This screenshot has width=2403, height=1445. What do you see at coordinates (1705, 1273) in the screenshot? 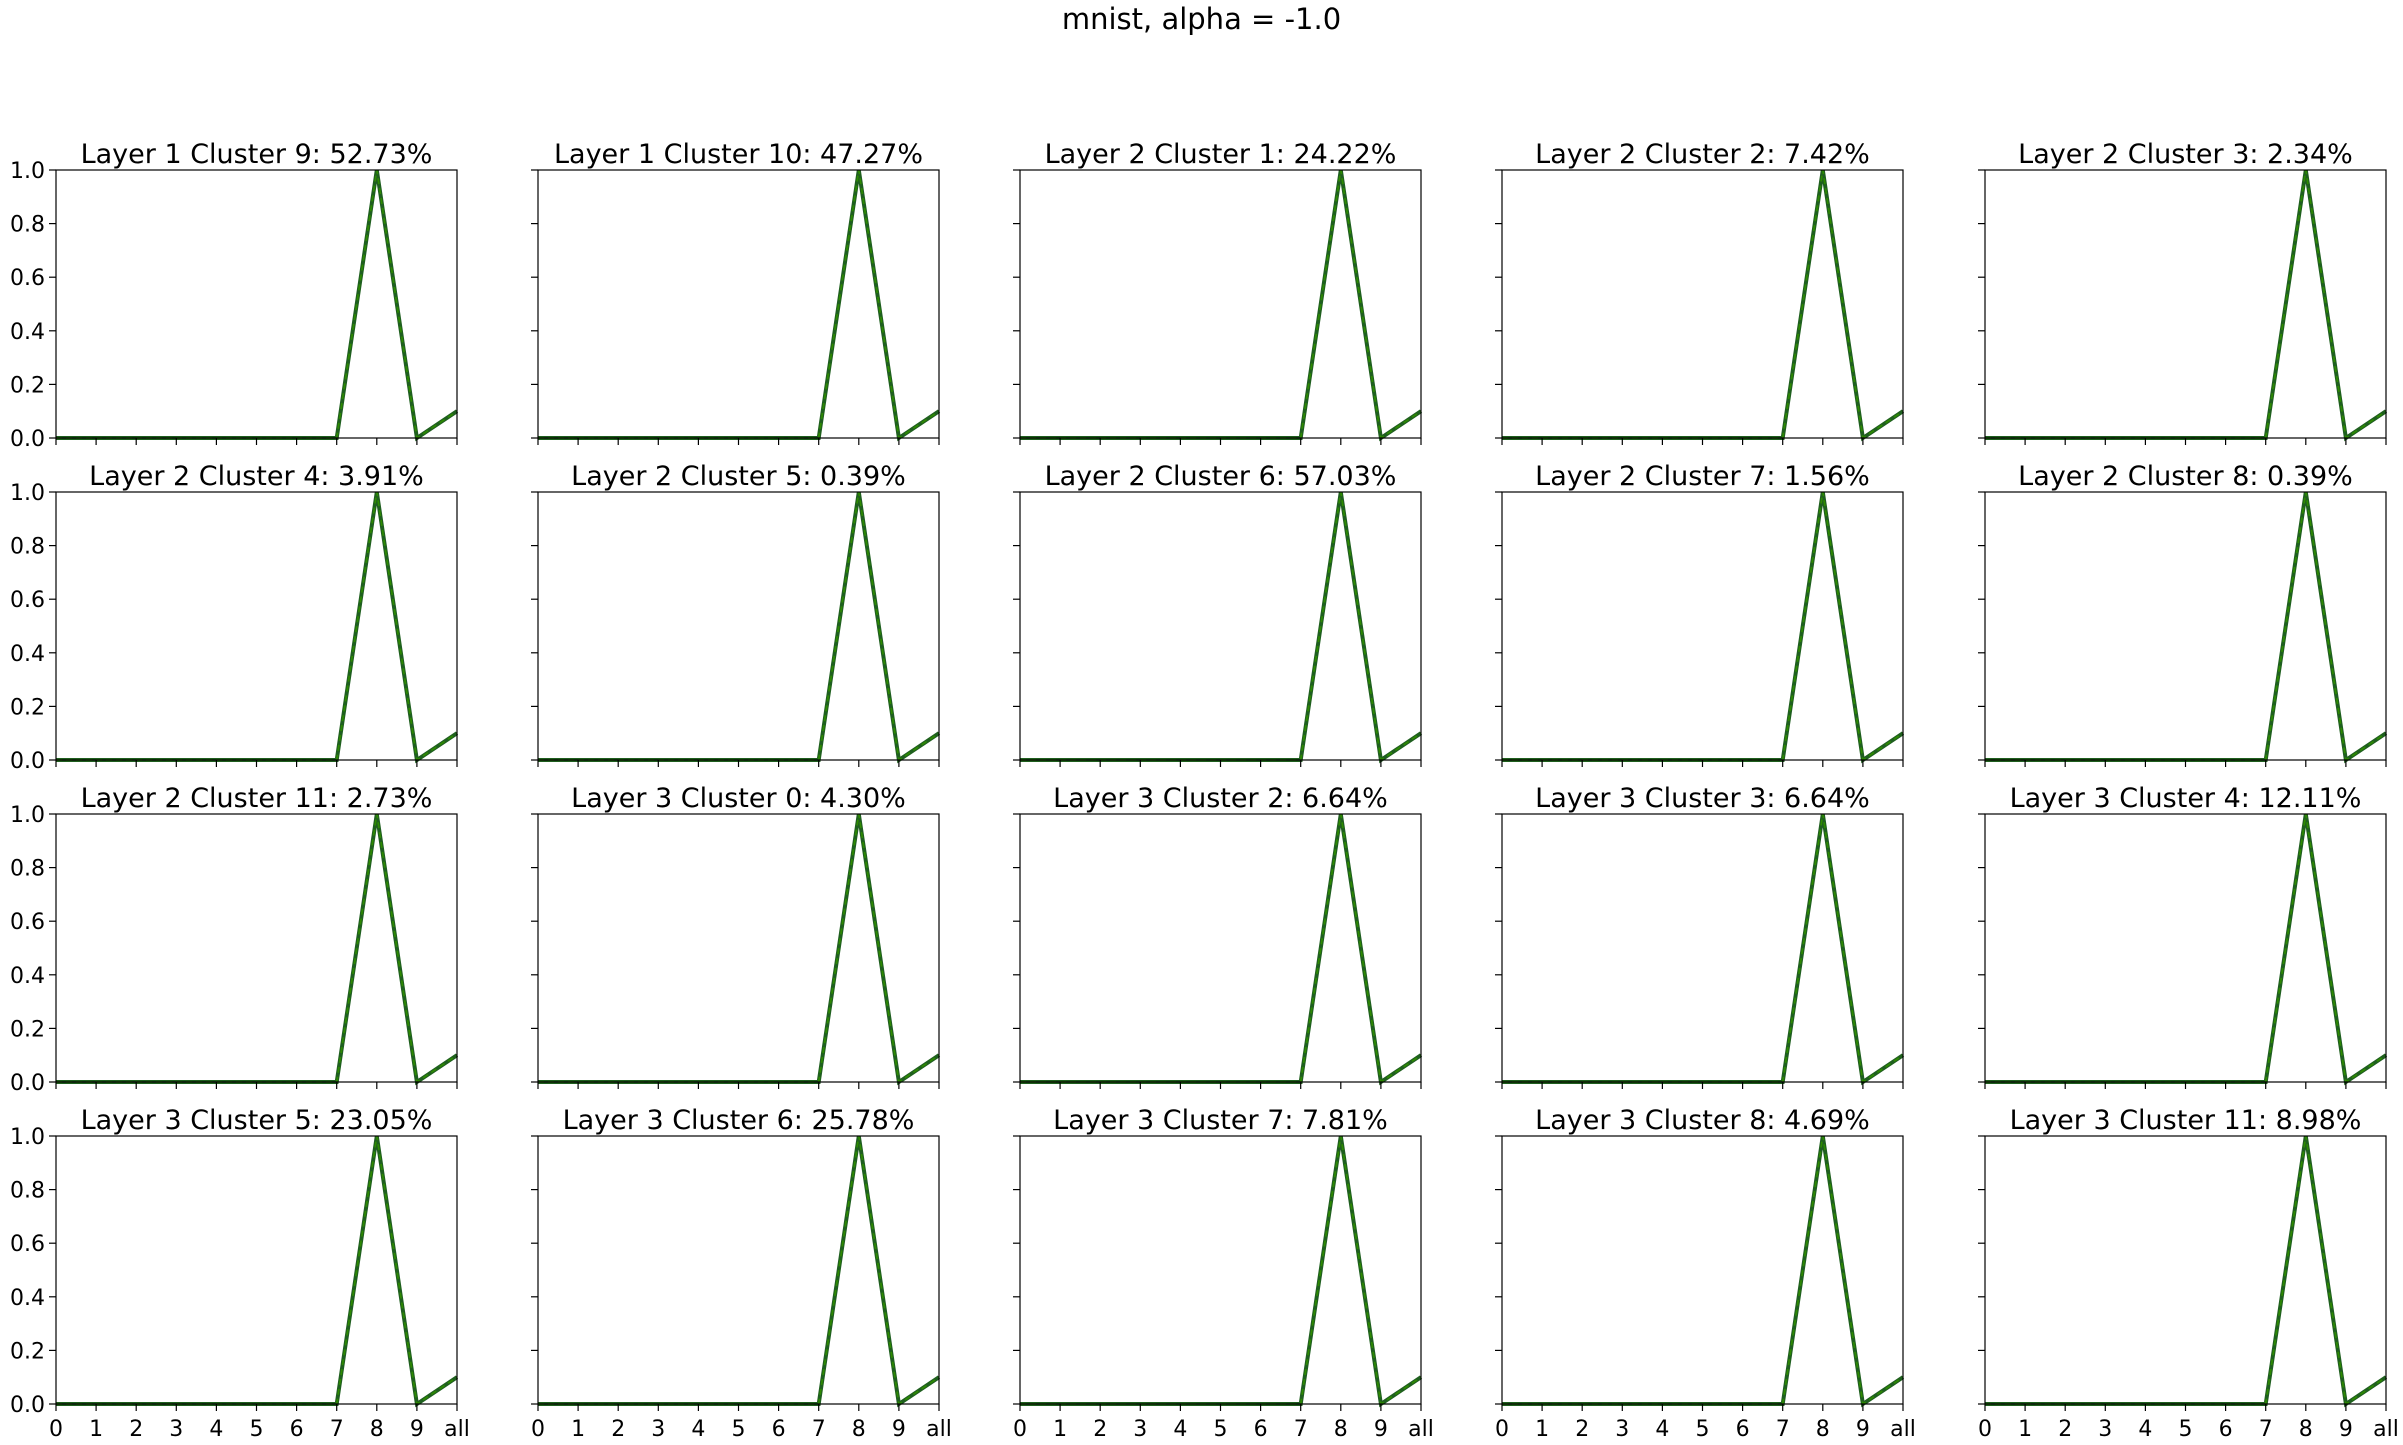
I see `subplot: Layer 3 Cluster 8: 4.69% 0 1 2 3 4 5 6 7 8 9 all` at bounding box center [1705, 1273].